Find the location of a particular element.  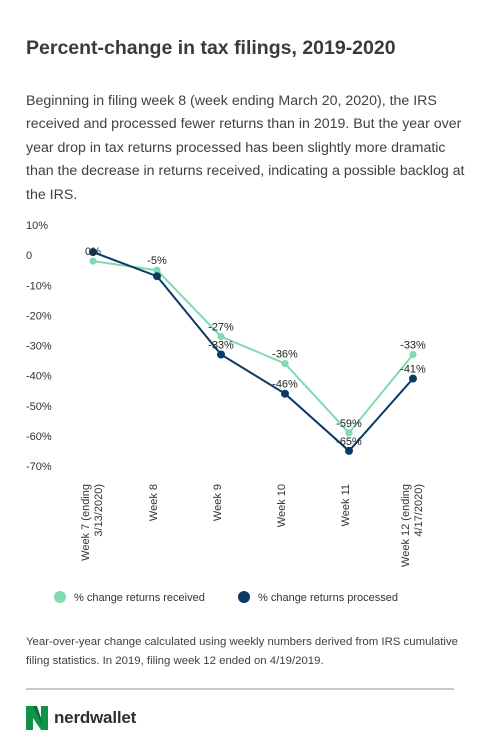

brand-logo: nerdwallet is located at coordinates (81, 718).